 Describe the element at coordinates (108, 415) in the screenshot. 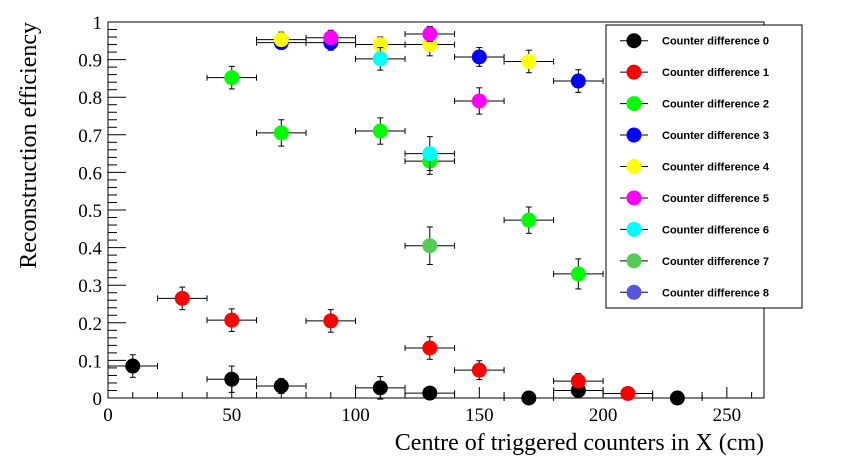

I see `x-tick-label: 0` at that location.